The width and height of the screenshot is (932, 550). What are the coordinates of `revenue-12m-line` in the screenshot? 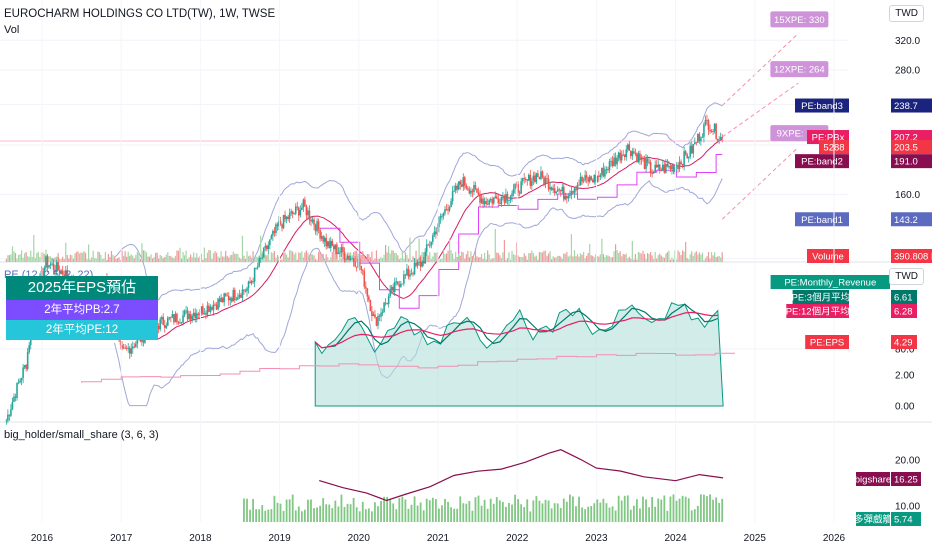 It's located at (516, 330).